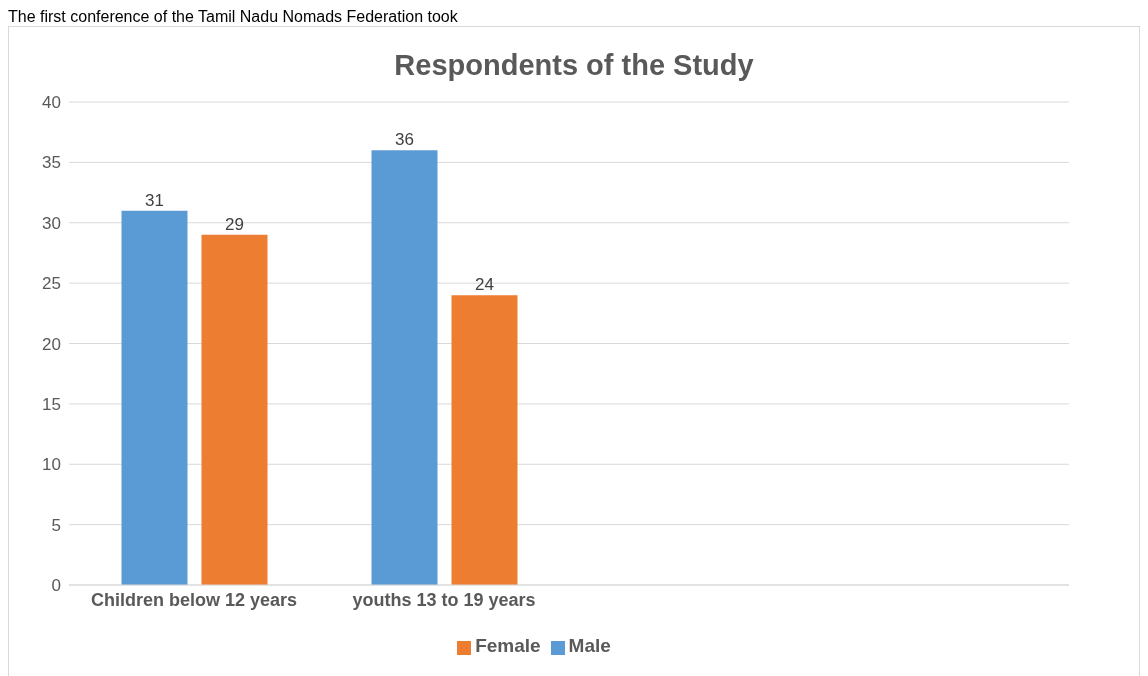 This screenshot has width=1148, height=676. I want to click on data-label: 31, so click(154, 200).